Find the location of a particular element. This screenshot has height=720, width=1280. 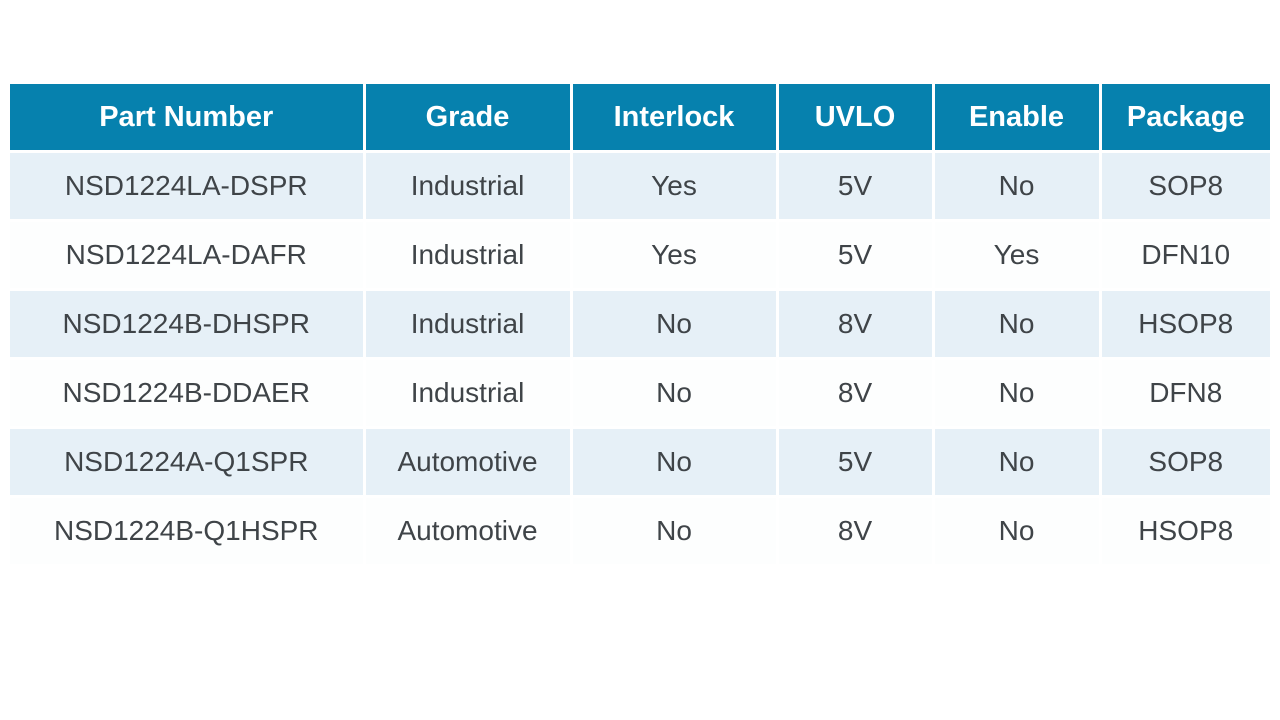

column-header-interlock: Interlock is located at coordinates (675, 118).